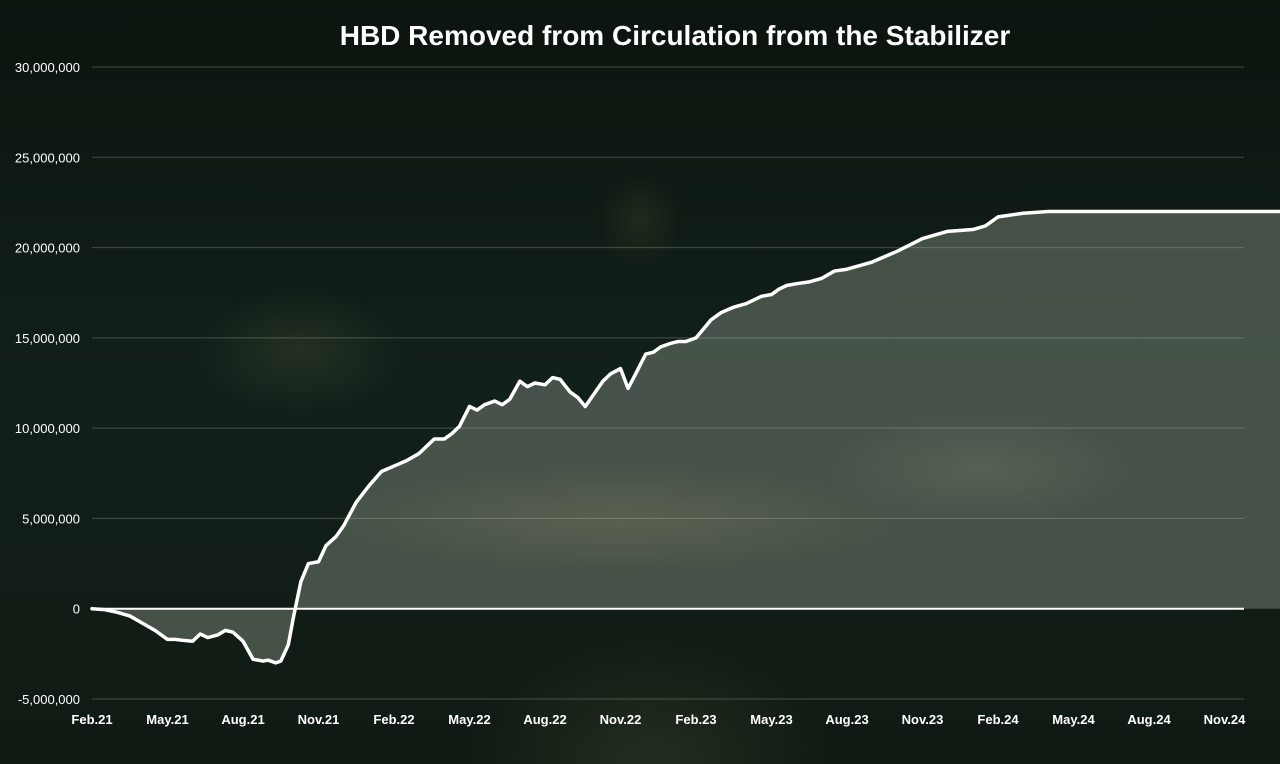 Image resolution: width=1280 pixels, height=764 pixels. I want to click on x-tick-label: Feb.23, so click(695, 719).